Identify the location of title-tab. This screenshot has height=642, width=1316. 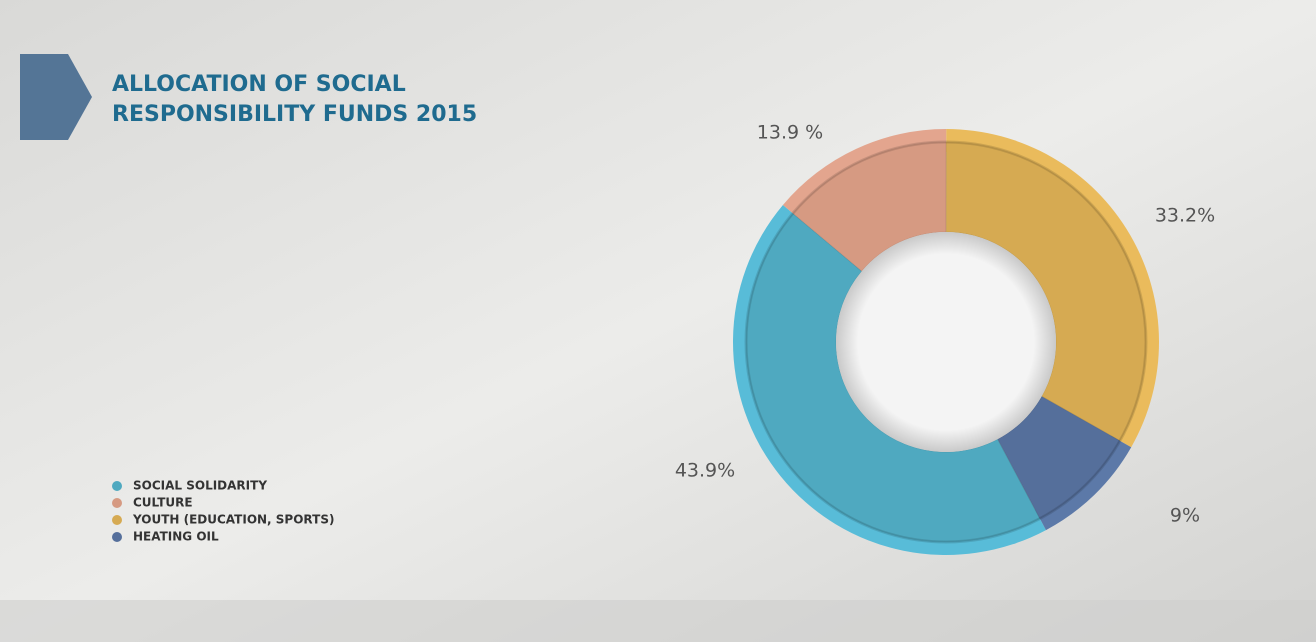
(56, 97).